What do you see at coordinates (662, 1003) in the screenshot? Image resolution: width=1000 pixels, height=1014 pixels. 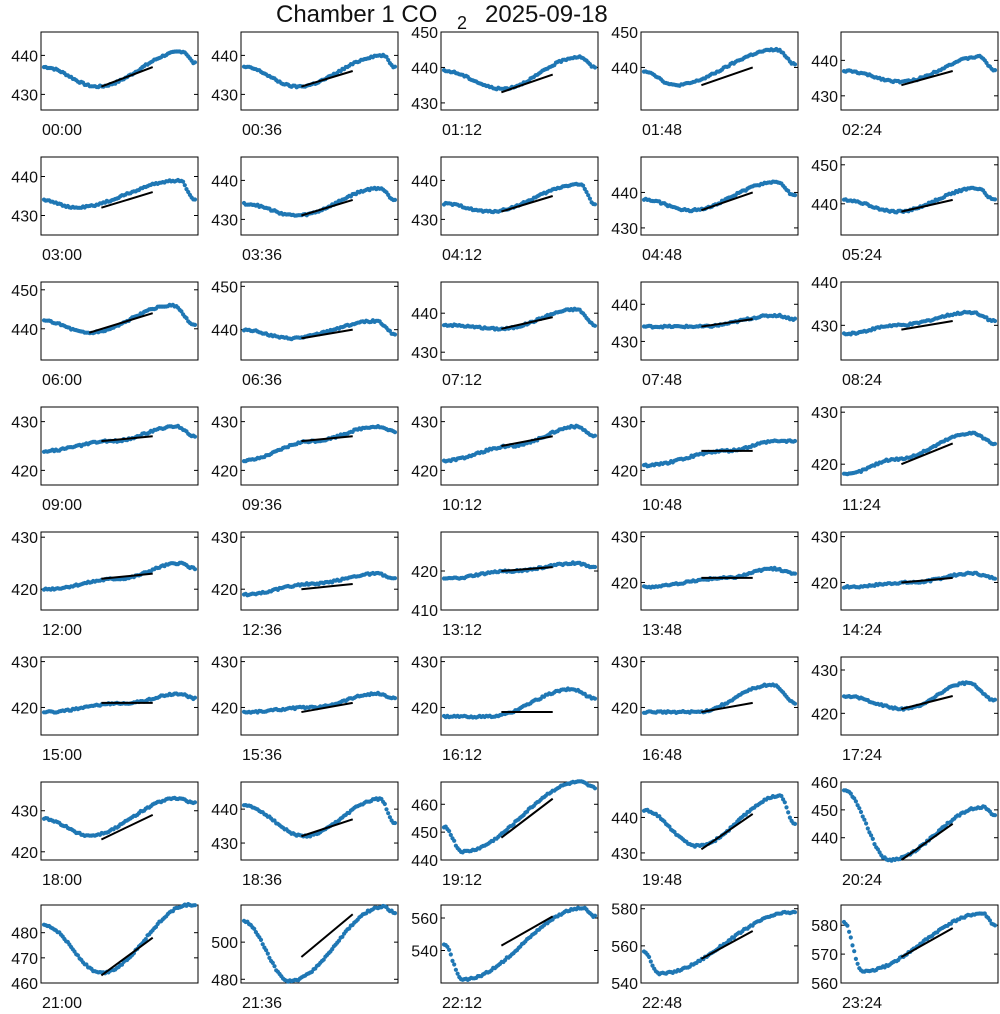 I see `panel-time-label: 22:48` at bounding box center [662, 1003].